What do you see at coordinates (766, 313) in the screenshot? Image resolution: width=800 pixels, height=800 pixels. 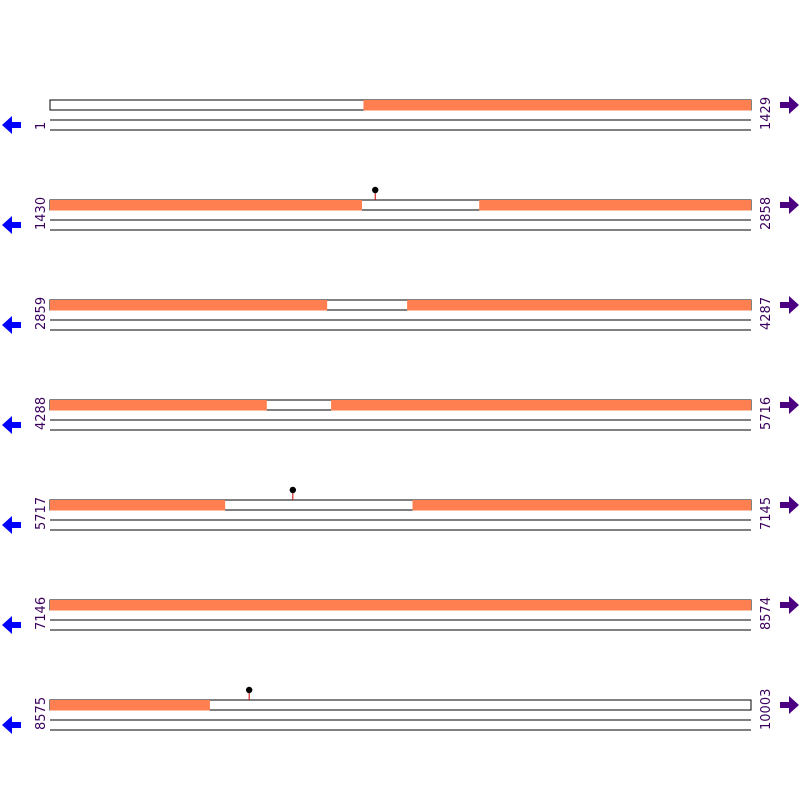 I see `end-position-label: 4287` at bounding box center [766, 313].